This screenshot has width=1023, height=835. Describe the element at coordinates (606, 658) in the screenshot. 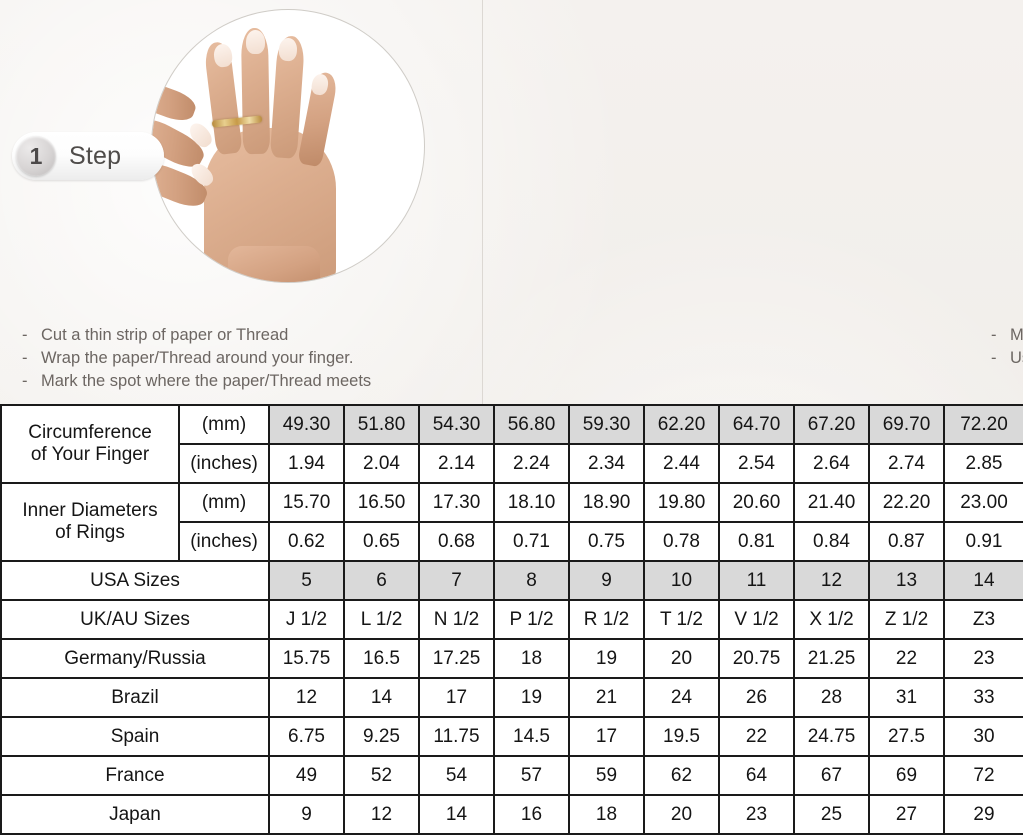

I see `cell: 19` at that location.